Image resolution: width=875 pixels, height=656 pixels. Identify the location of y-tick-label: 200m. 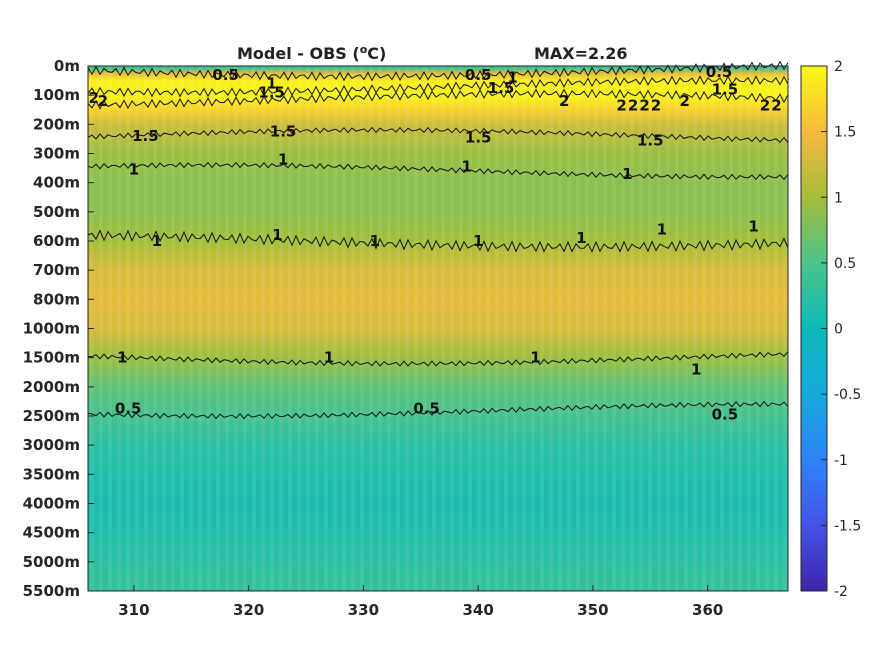
(56, 124).